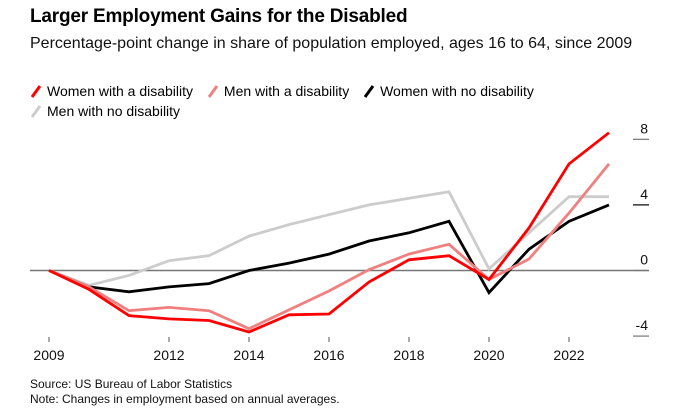 The image size is (692, 418). I want to click on legend-item-women-with-disability: Women with a disability, so click(111, 91).